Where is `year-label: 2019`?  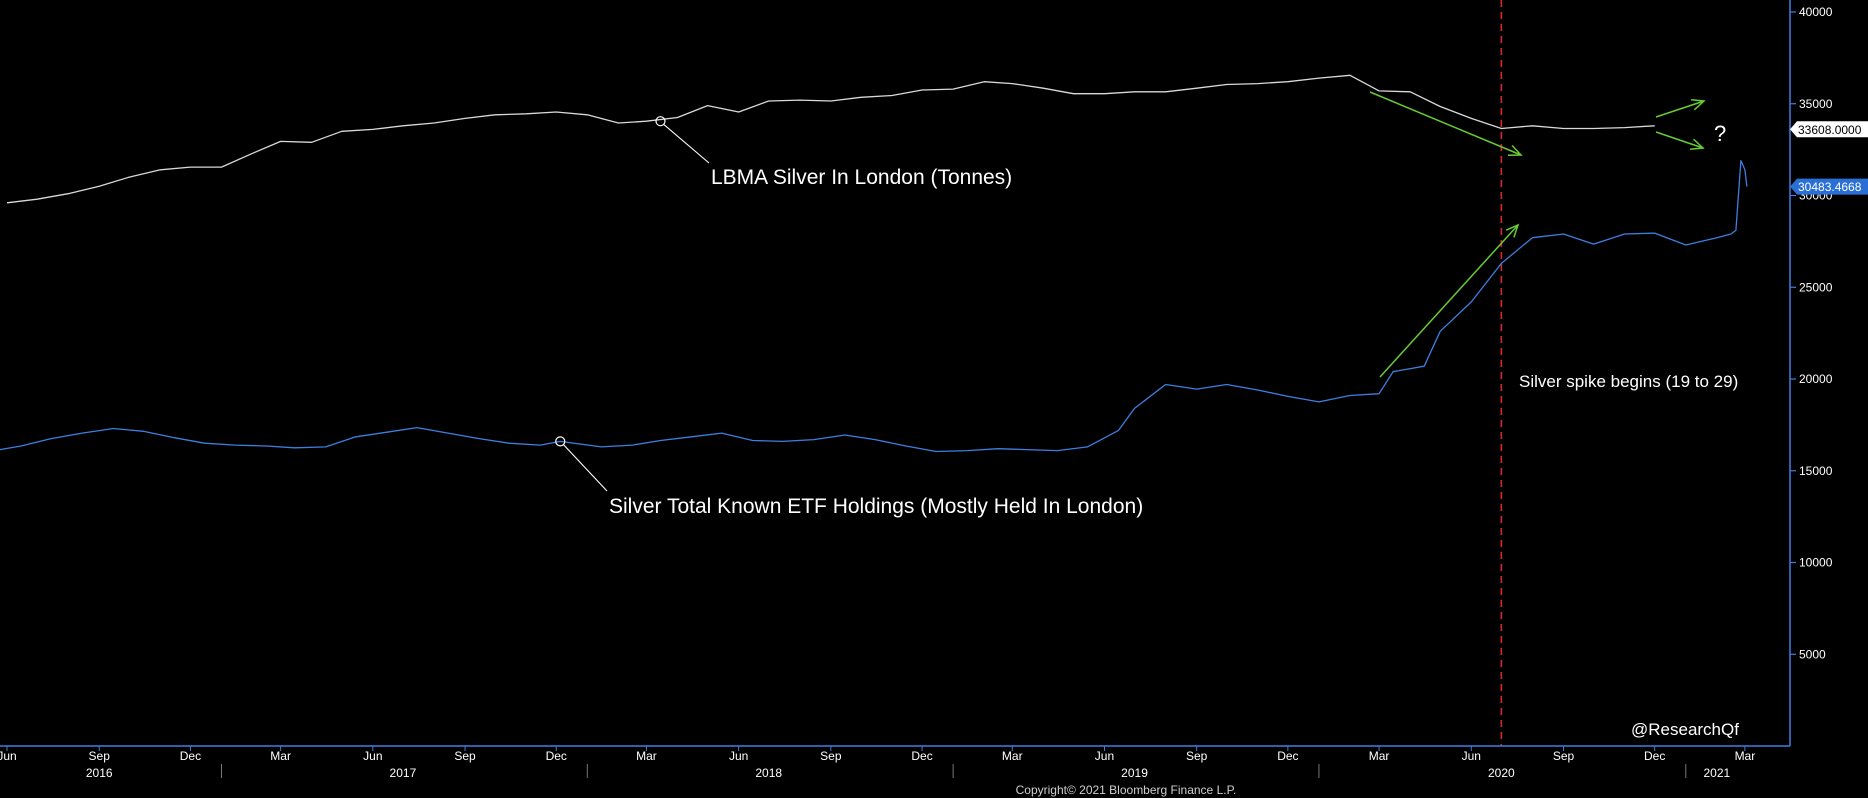
year-label: 2019 is located at coordinates (1134, 773).